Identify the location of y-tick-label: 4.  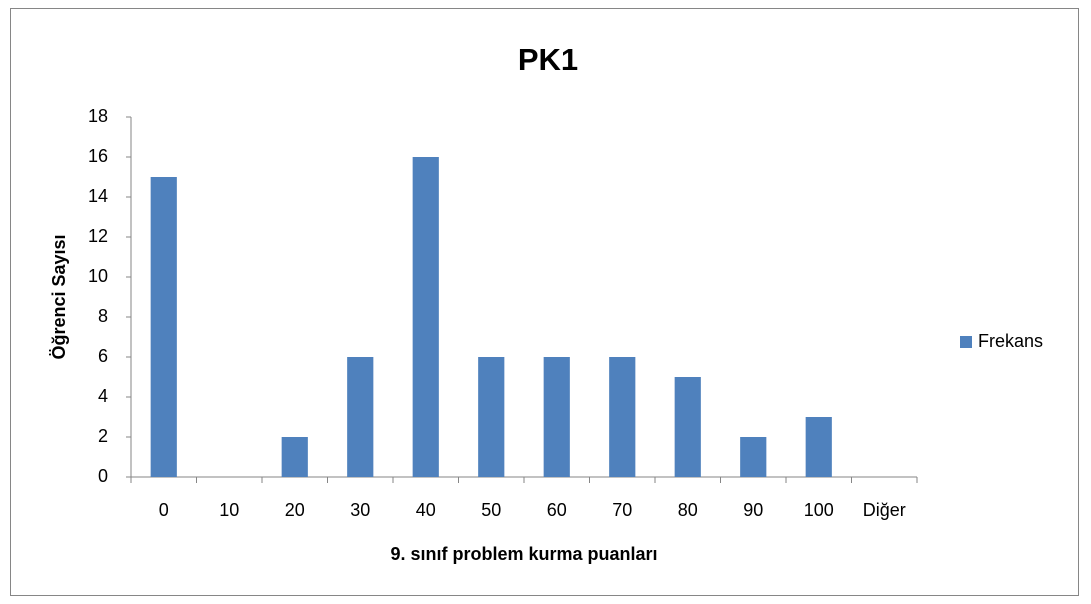
(103, 396).